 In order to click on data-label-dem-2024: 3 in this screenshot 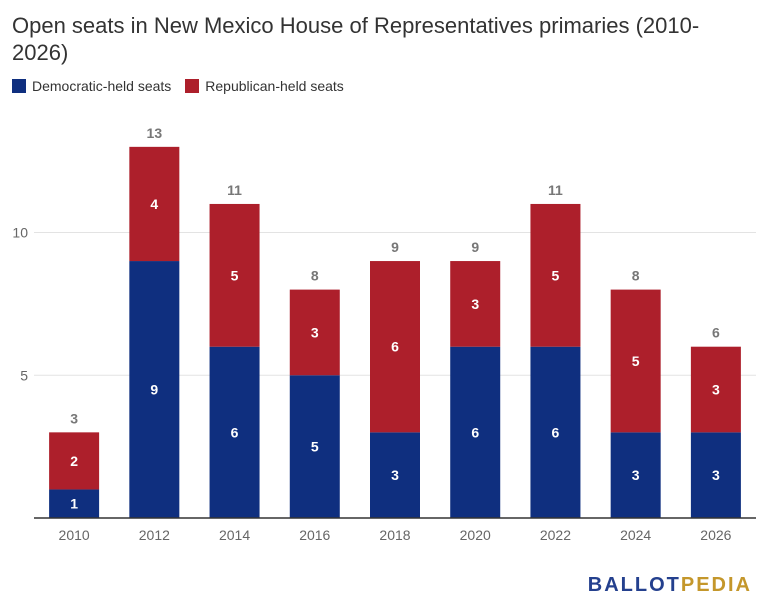, I will do `click(636, 475)`.